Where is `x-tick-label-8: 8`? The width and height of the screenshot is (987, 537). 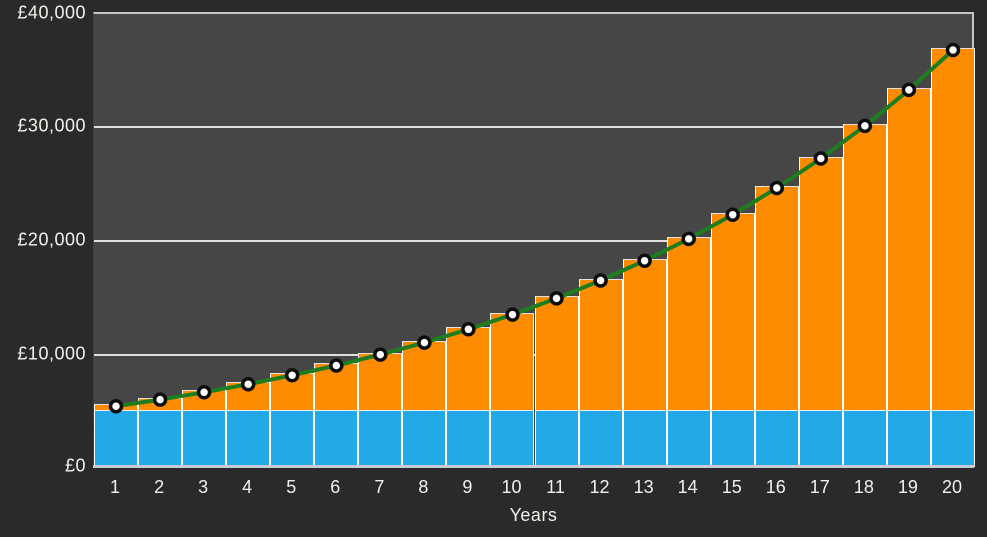 x-tick-label-8: 8 is located at coordinates (423, 487).